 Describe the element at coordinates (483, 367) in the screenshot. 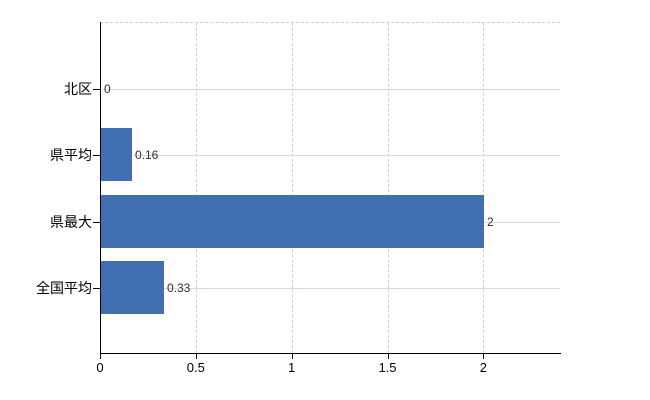

I see `x-tick-label: 2` at that location.